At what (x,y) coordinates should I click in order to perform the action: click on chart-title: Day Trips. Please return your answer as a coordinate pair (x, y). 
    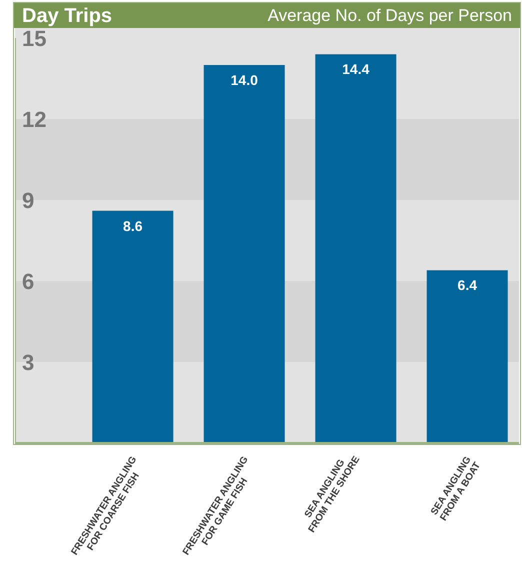
    Looking at the image, I should click on (67, 16).